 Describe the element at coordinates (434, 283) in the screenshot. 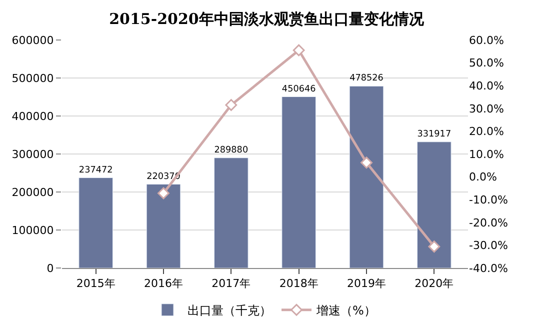

I see `x-tick-label: 2020年` at that location.